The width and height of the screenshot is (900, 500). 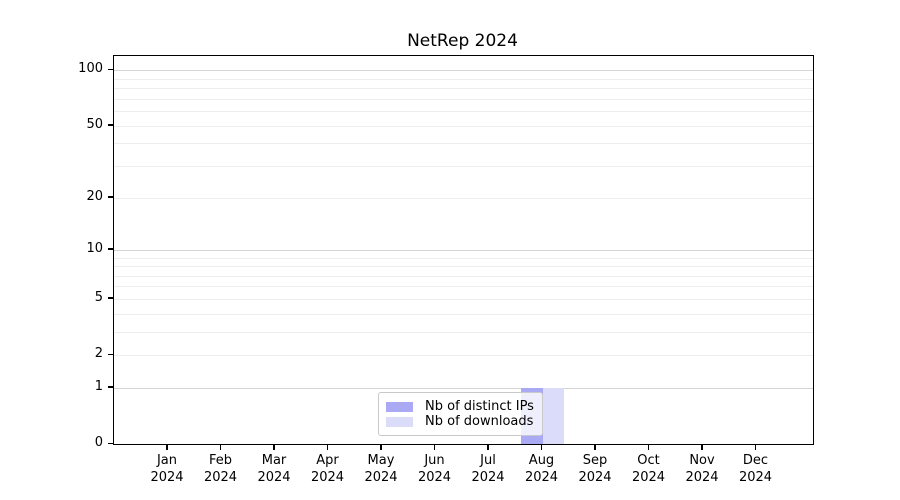 What do you see at coordinates (462, 41) in the screenshot?
I see `chart-title: NetRep 2024` at bounding box center [462, 41].